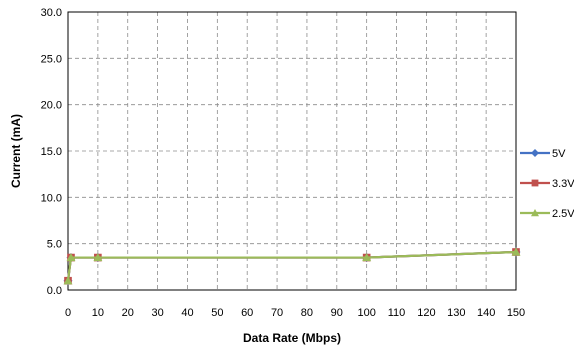  What do you see at coordinates (68, 313) in the screenshot?
I see `x-tick-label: 0` at bounding box center [68, 313].